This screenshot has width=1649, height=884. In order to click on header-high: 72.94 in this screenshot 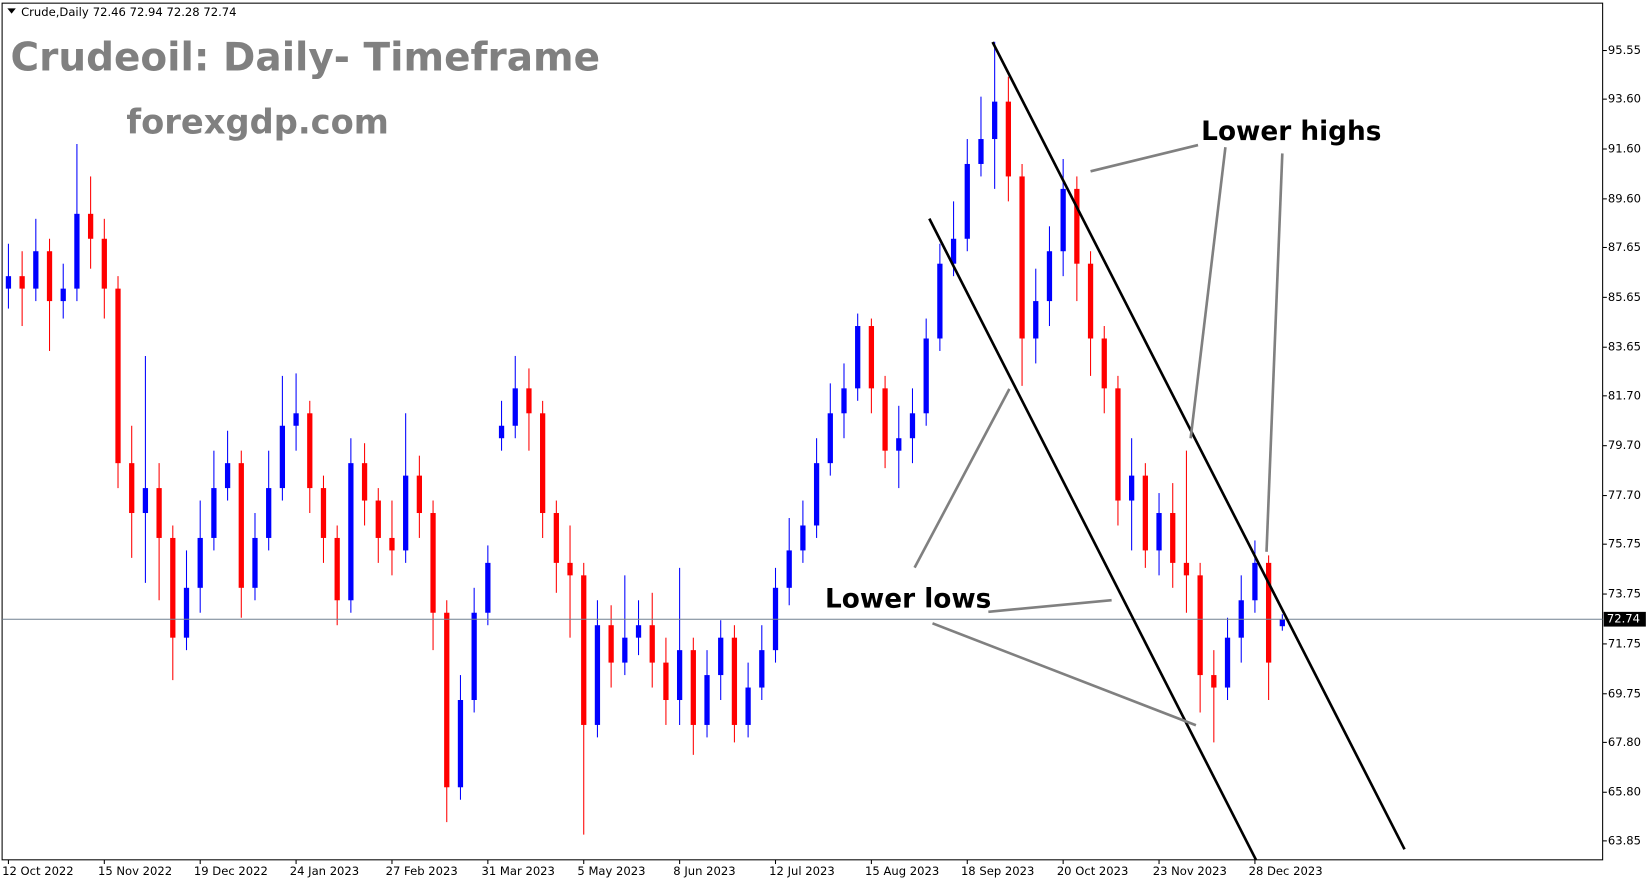, I will do `click(146, 12)`.